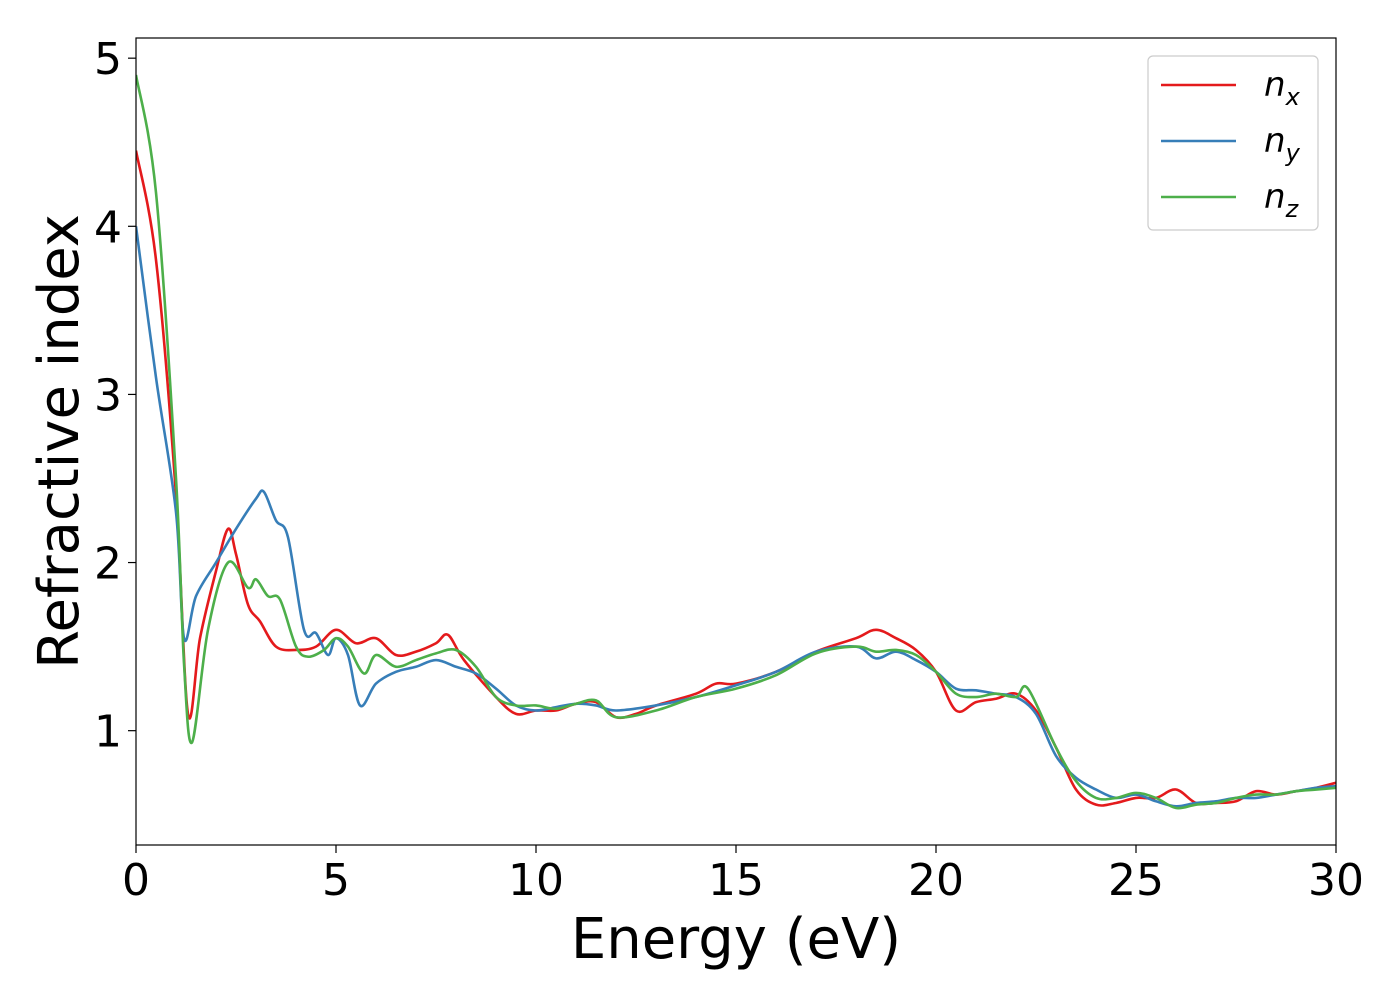 Image resolution: width=1400 pixels, height=1000 pixels. I want to click on legend-box, so click(1233, 143).